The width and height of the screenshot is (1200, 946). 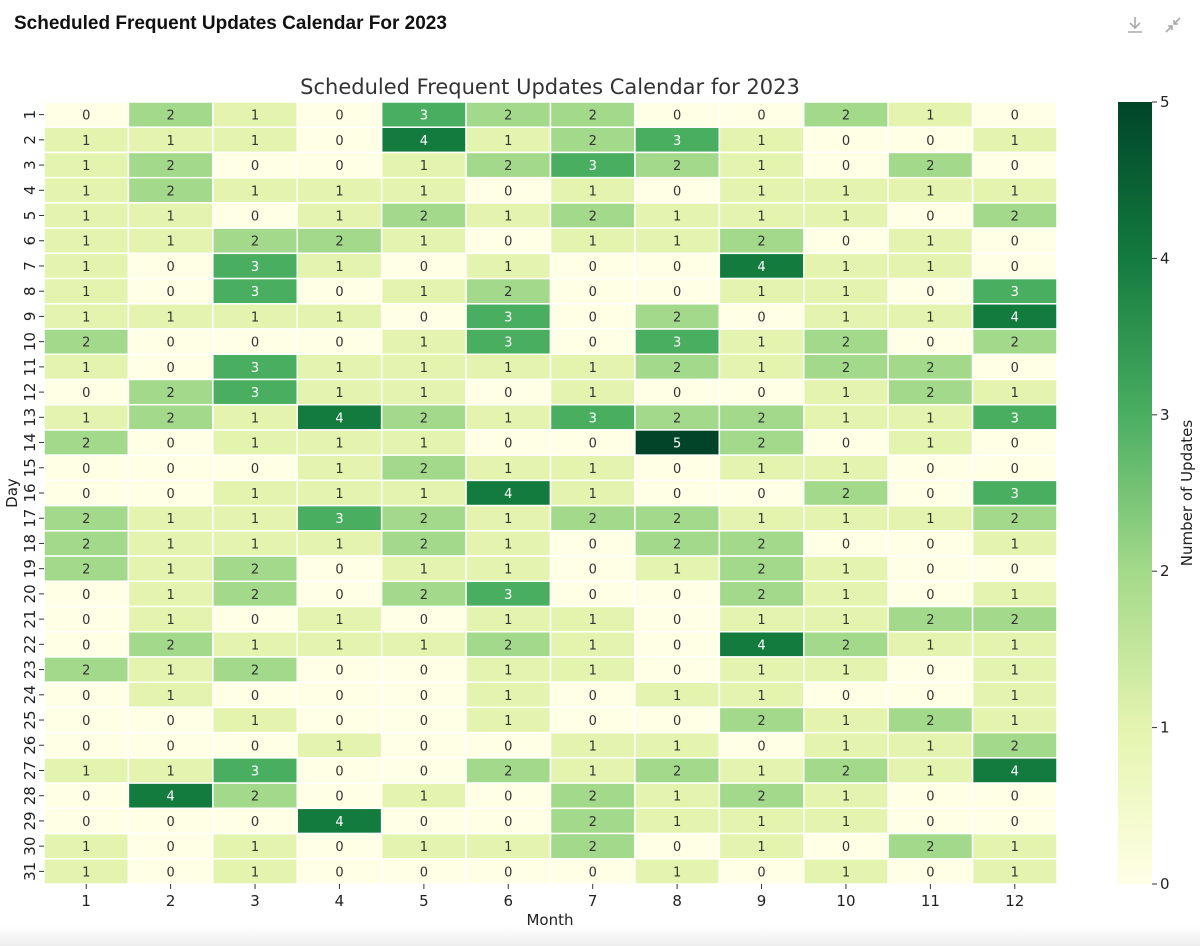 I want to click on y-tick-label: 24, so click(x=30, y=694).